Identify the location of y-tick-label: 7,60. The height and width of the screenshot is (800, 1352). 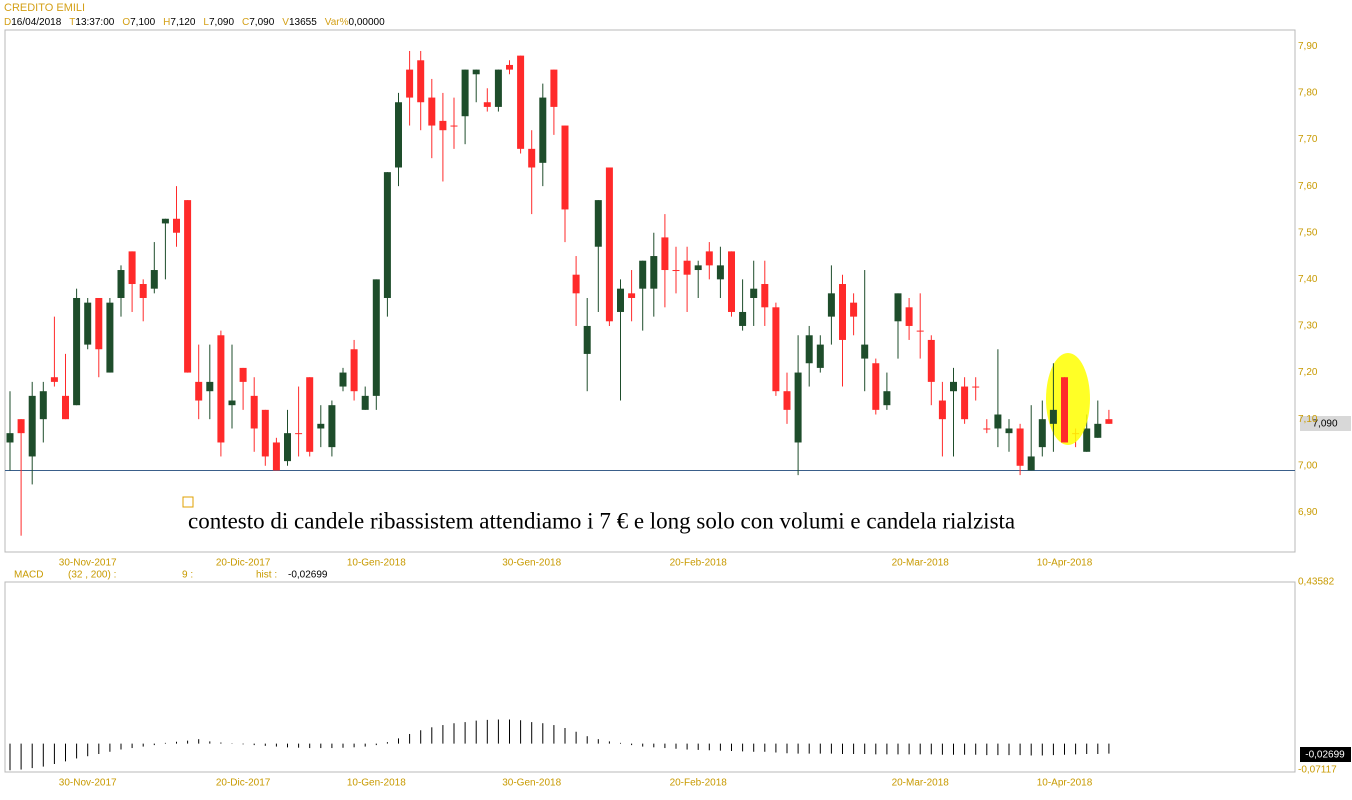
(1308, 186).